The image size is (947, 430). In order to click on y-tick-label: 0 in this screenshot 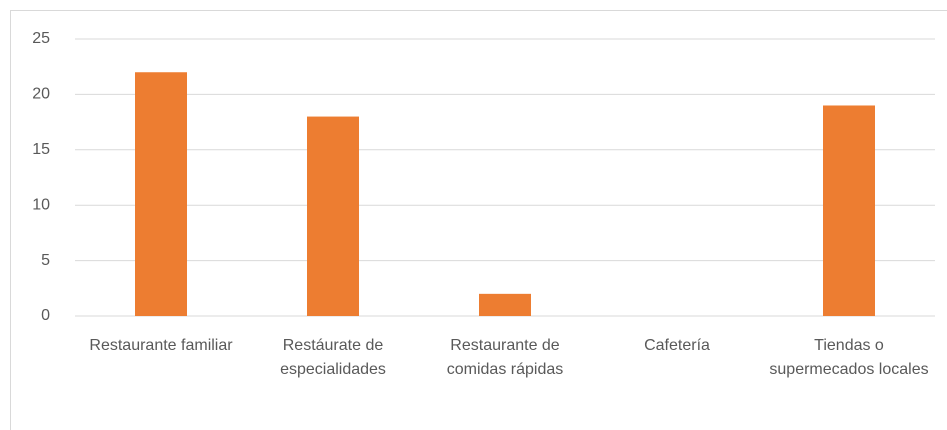, I will do `click(45, 315)`.